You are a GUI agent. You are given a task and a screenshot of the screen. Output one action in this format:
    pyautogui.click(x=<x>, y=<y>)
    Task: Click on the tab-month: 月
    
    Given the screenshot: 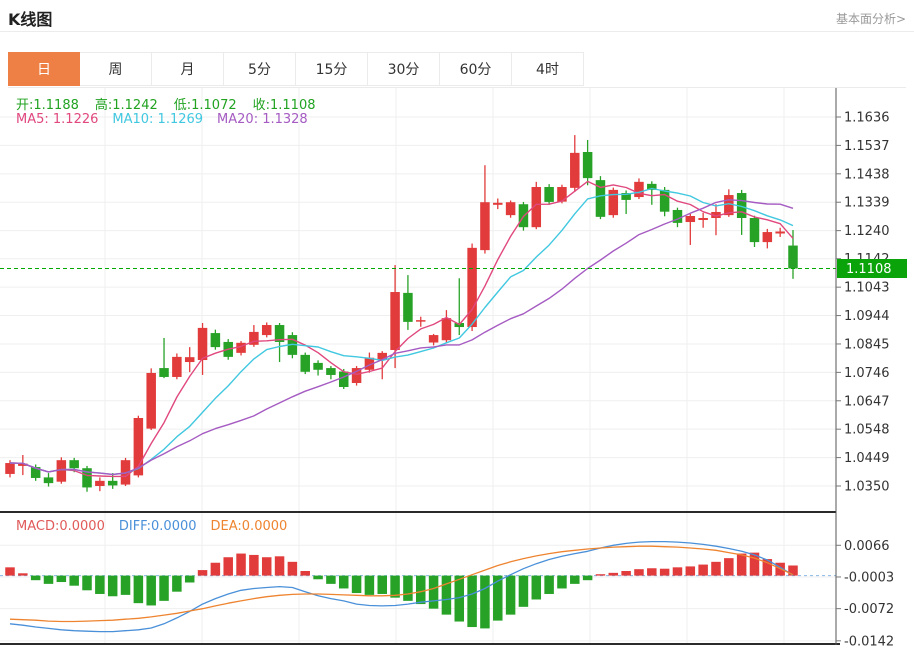 What is the action you would take?
    pyautogui.click(x=188, y=69)
    